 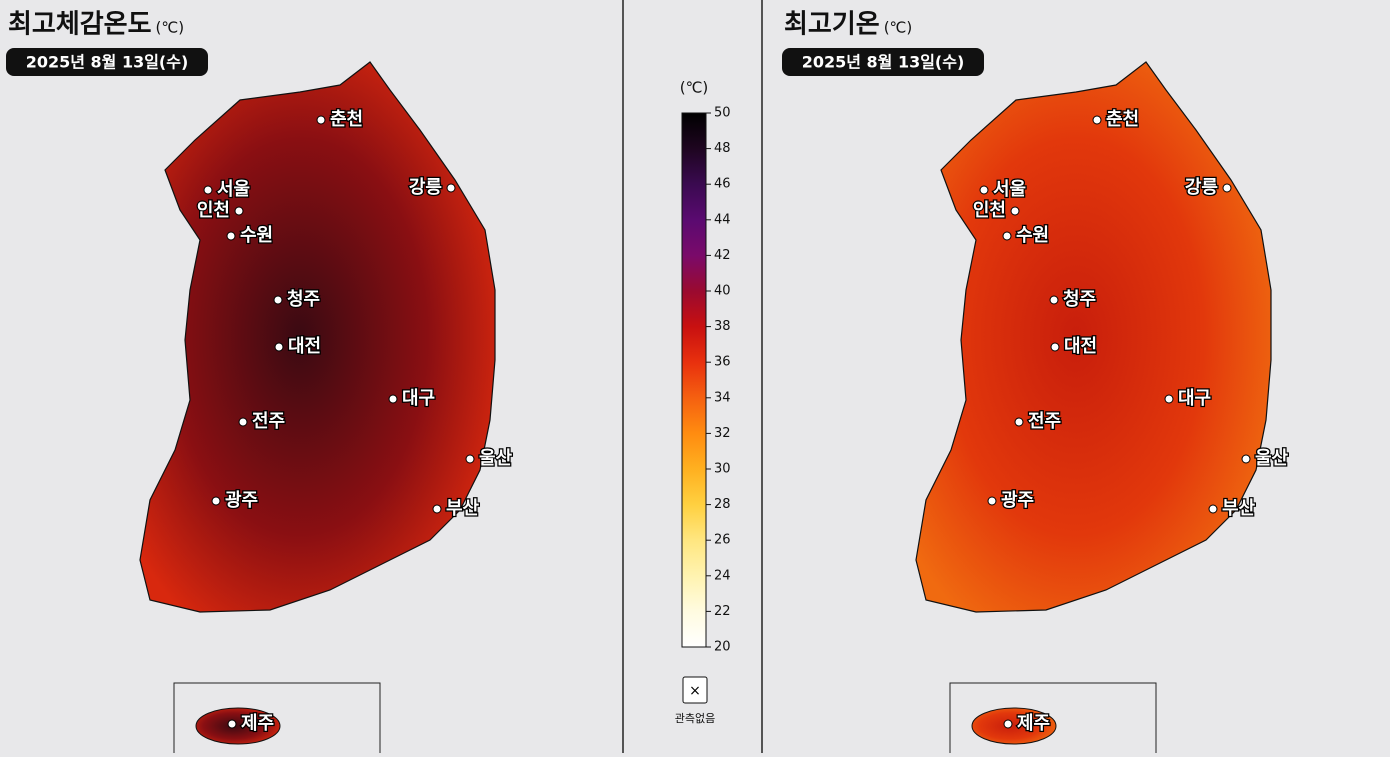 What do you see at coordinates (722, 362) in the screenshot?
I see `tick-label: 36` at bounding box center [722, 362].